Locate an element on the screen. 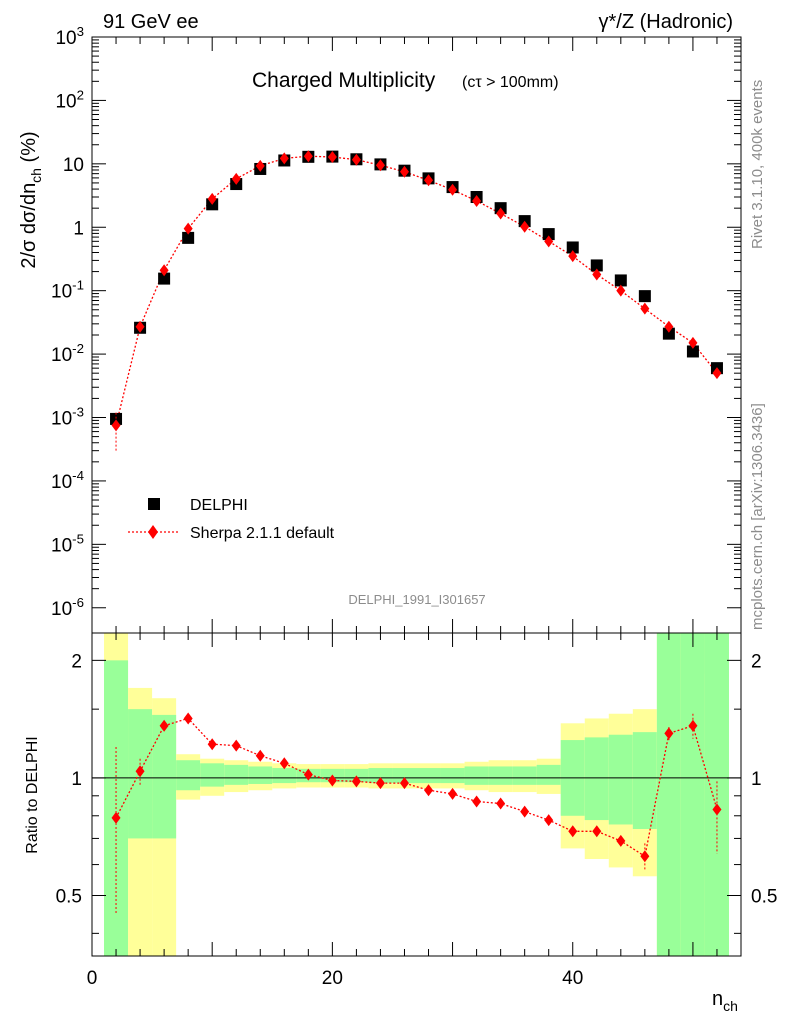  rivet-version-label: Rivet 3.1.10, 400k events is located at coordinates (757, 164).